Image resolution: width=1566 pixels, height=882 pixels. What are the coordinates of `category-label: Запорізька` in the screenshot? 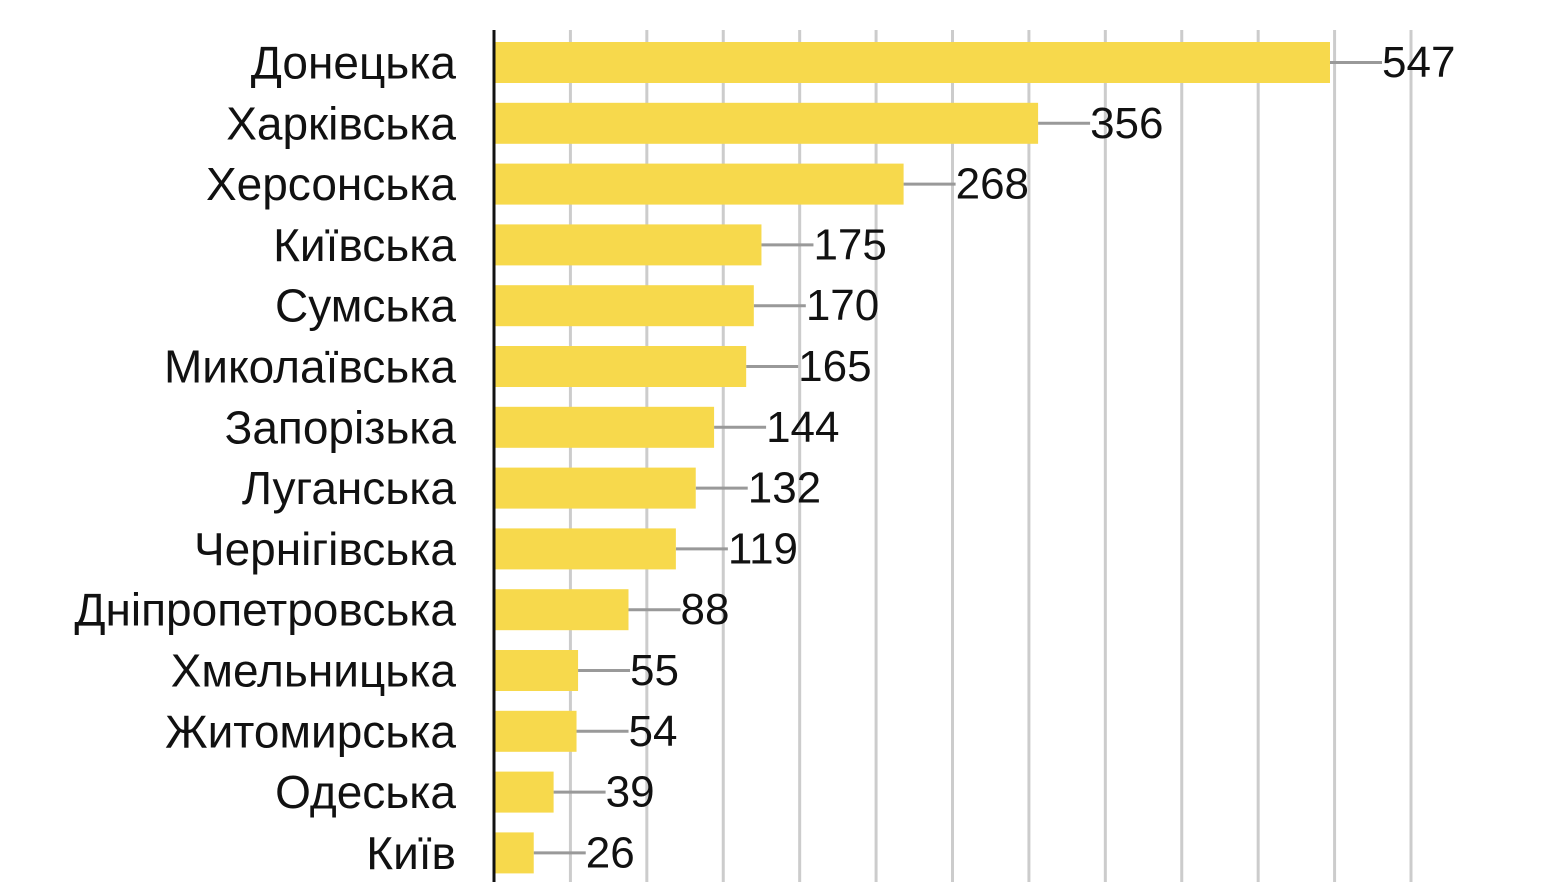 It's located at (341, 427).